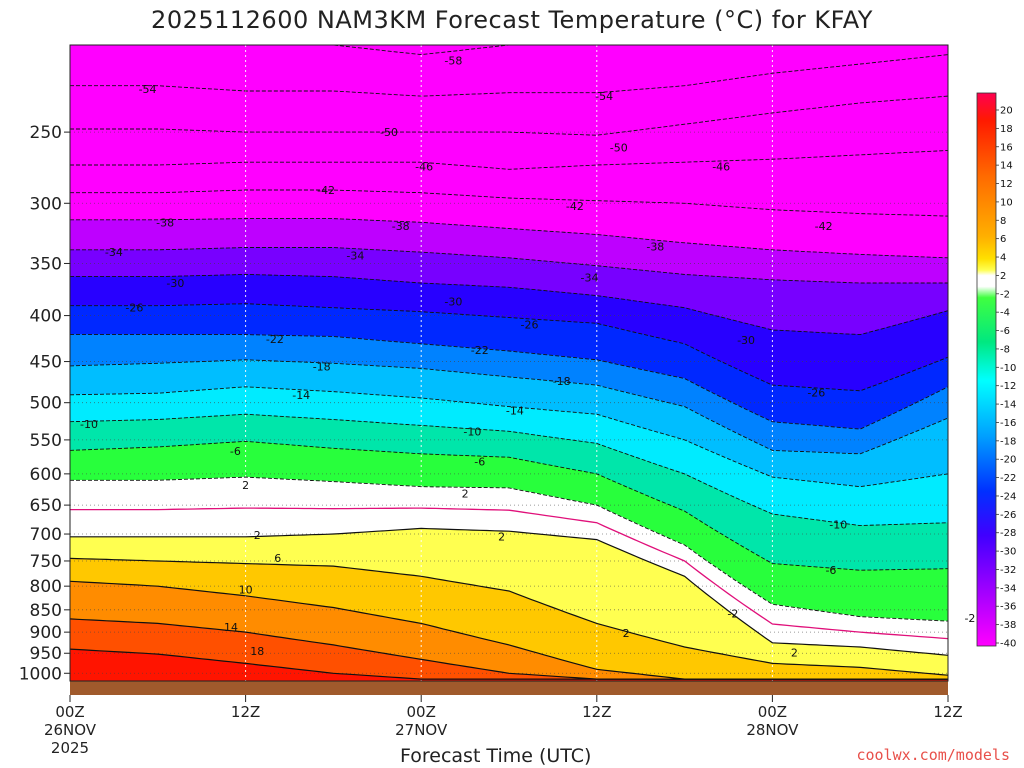  I want to click on y-tick-label: 400, so click(46, 317).